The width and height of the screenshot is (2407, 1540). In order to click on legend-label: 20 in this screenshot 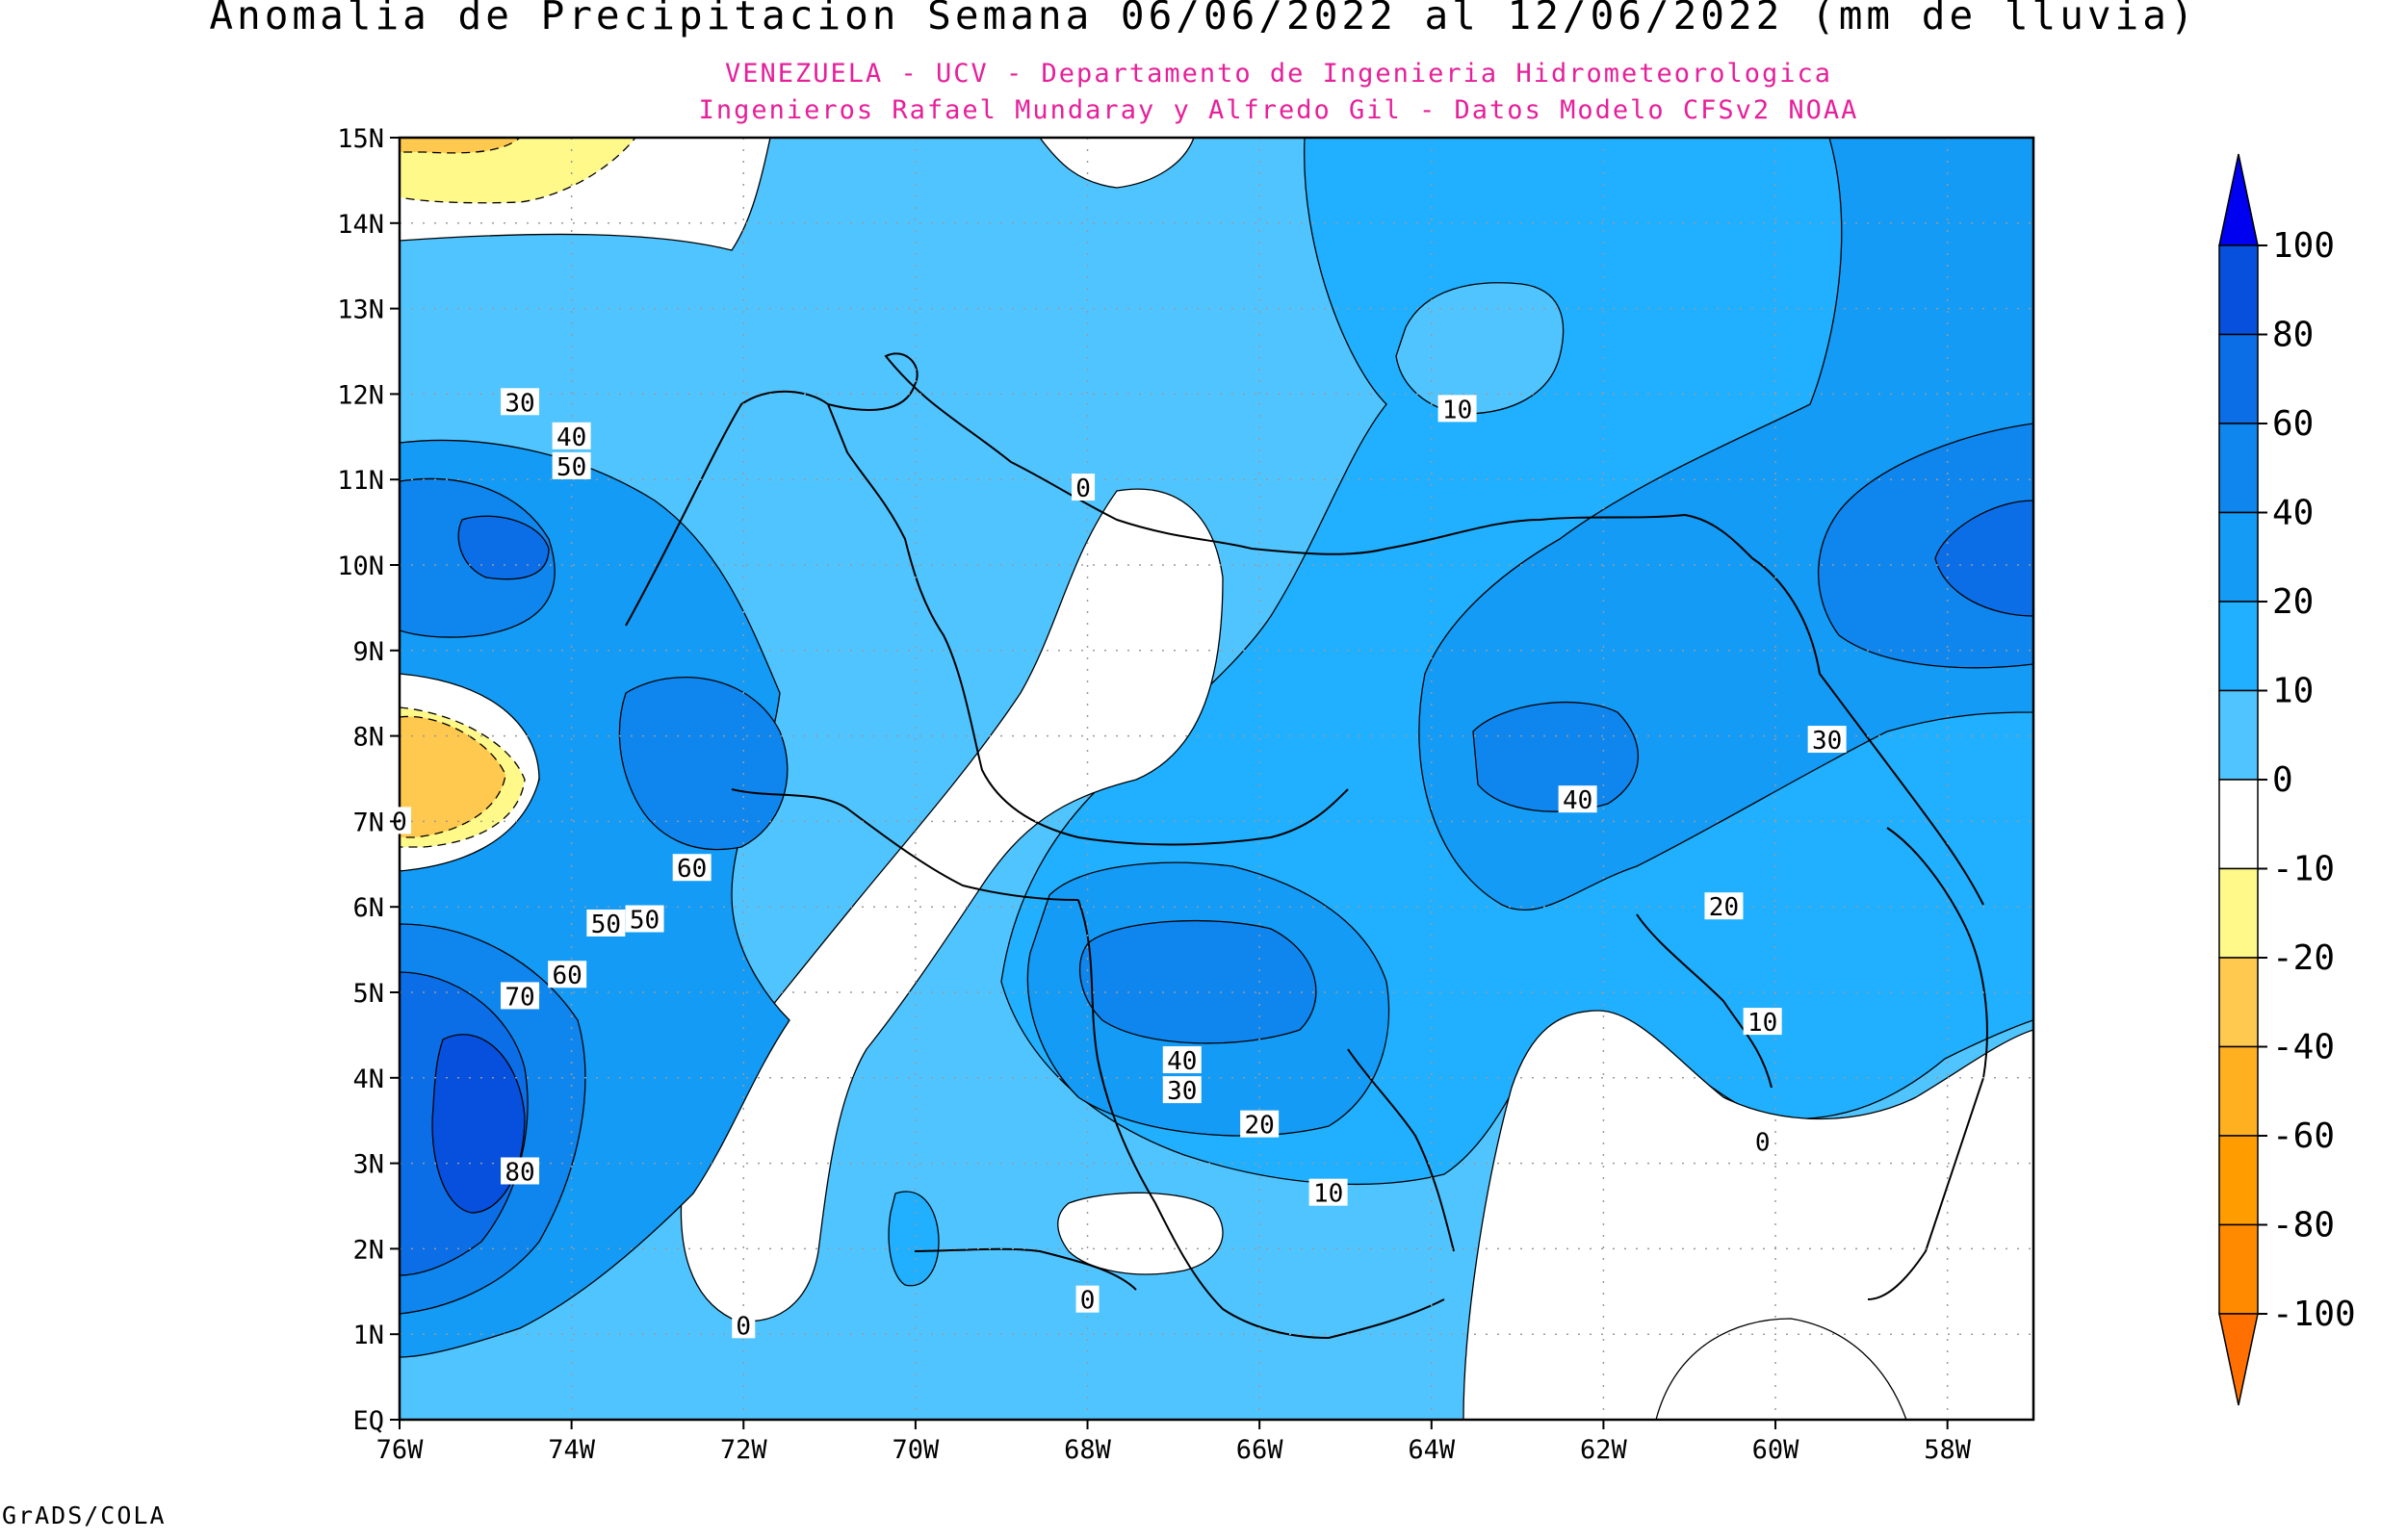, I will do `click(2293, 602)`.